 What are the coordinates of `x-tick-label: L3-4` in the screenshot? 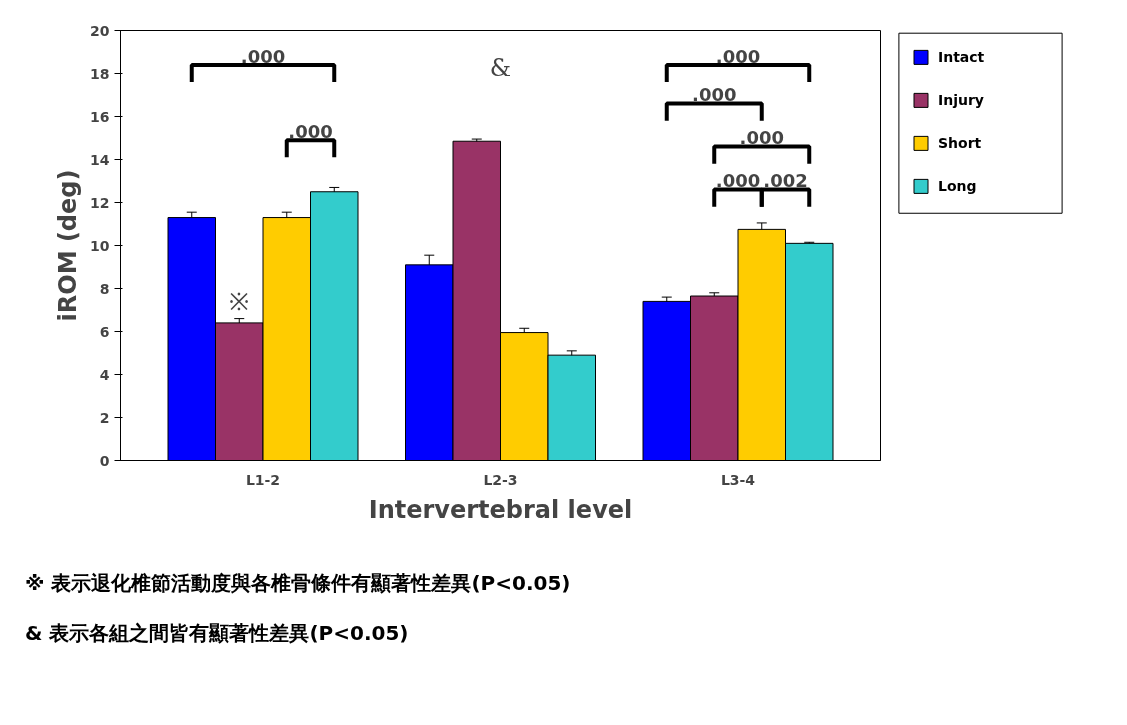 It's located at (738, 479).